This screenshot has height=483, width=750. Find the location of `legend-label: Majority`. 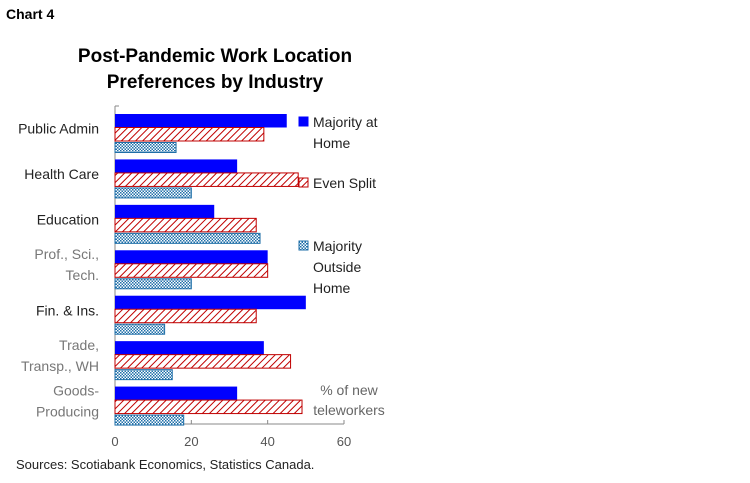

legend-label: Majority is located at coordinates (337, 246).